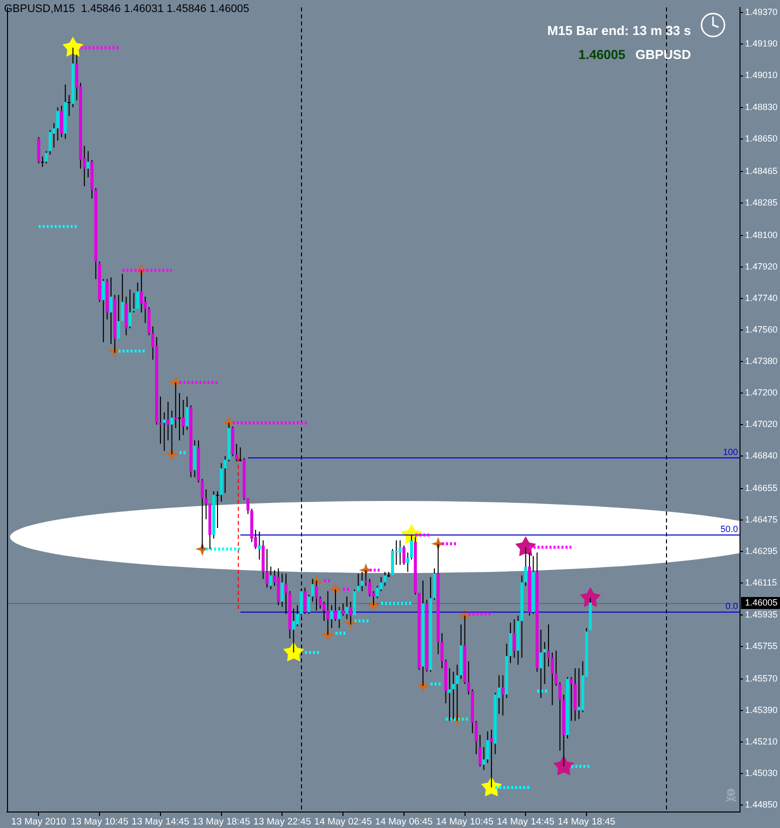  Describe the element at coordinates (761, 645) in the screenshot. I see `y-tick-label: 1.45755` at that location.